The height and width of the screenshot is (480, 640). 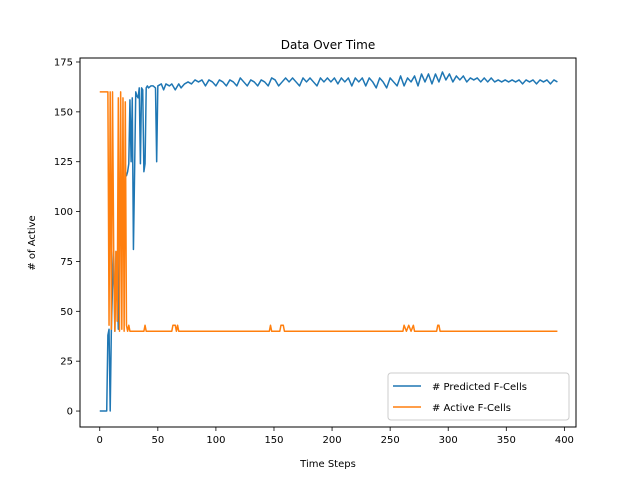 I want to click on y-tick-label: 175, so click(x=63, y=62).